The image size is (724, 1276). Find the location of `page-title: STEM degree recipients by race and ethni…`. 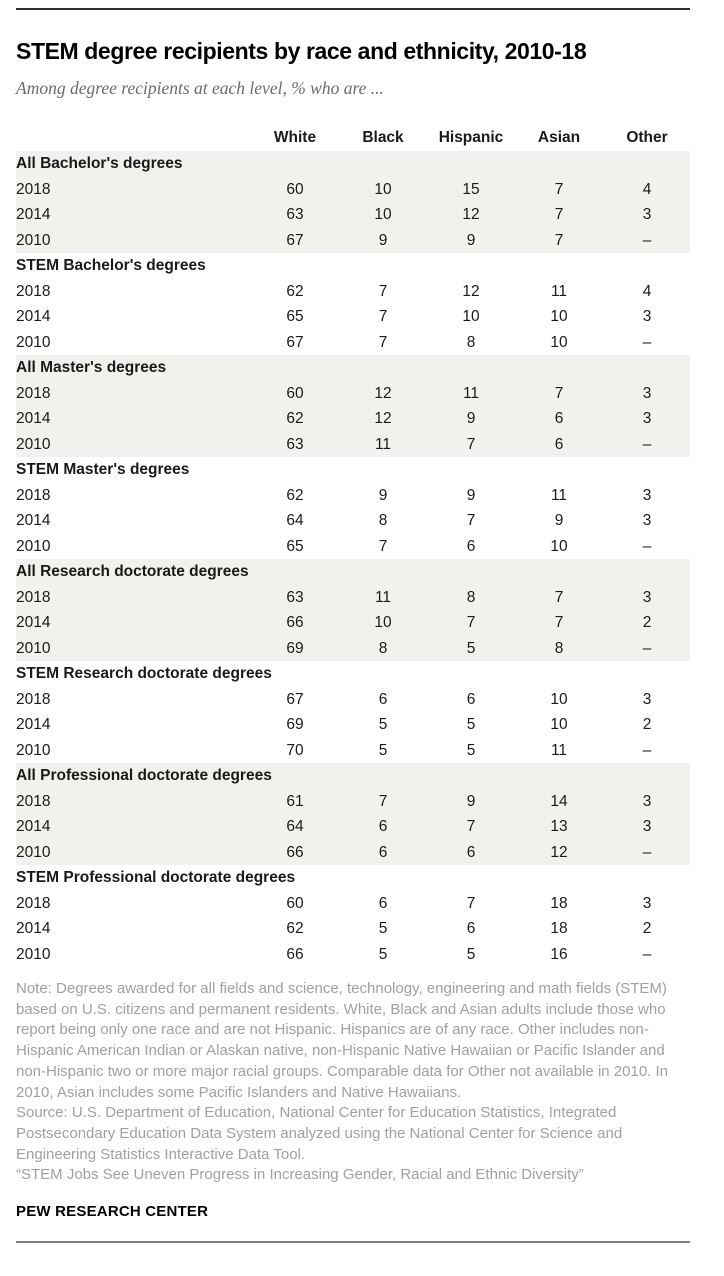

page-title: STEM degree recipients by race and ethni… is located at coordinates (301, 51).